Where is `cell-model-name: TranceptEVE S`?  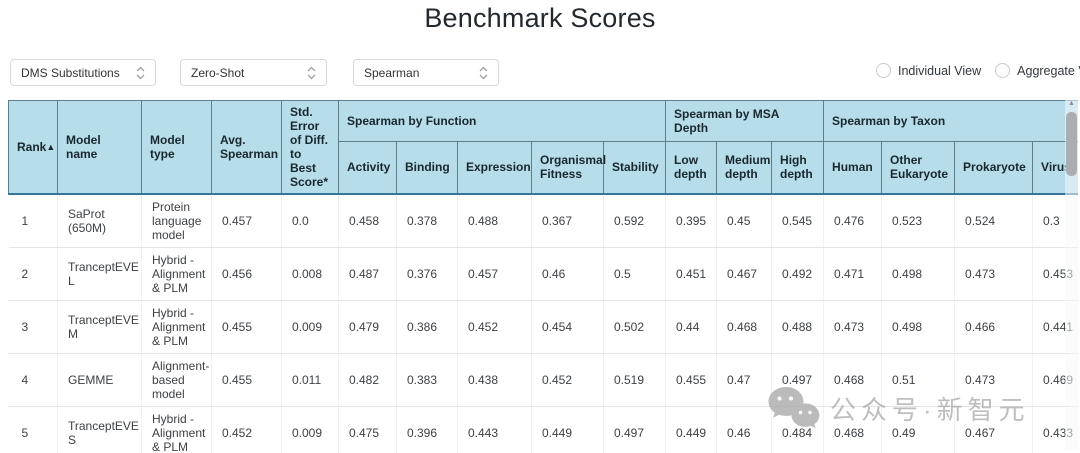 cell-model-name: TranceptEVE S is located at coordinates (99, 429).